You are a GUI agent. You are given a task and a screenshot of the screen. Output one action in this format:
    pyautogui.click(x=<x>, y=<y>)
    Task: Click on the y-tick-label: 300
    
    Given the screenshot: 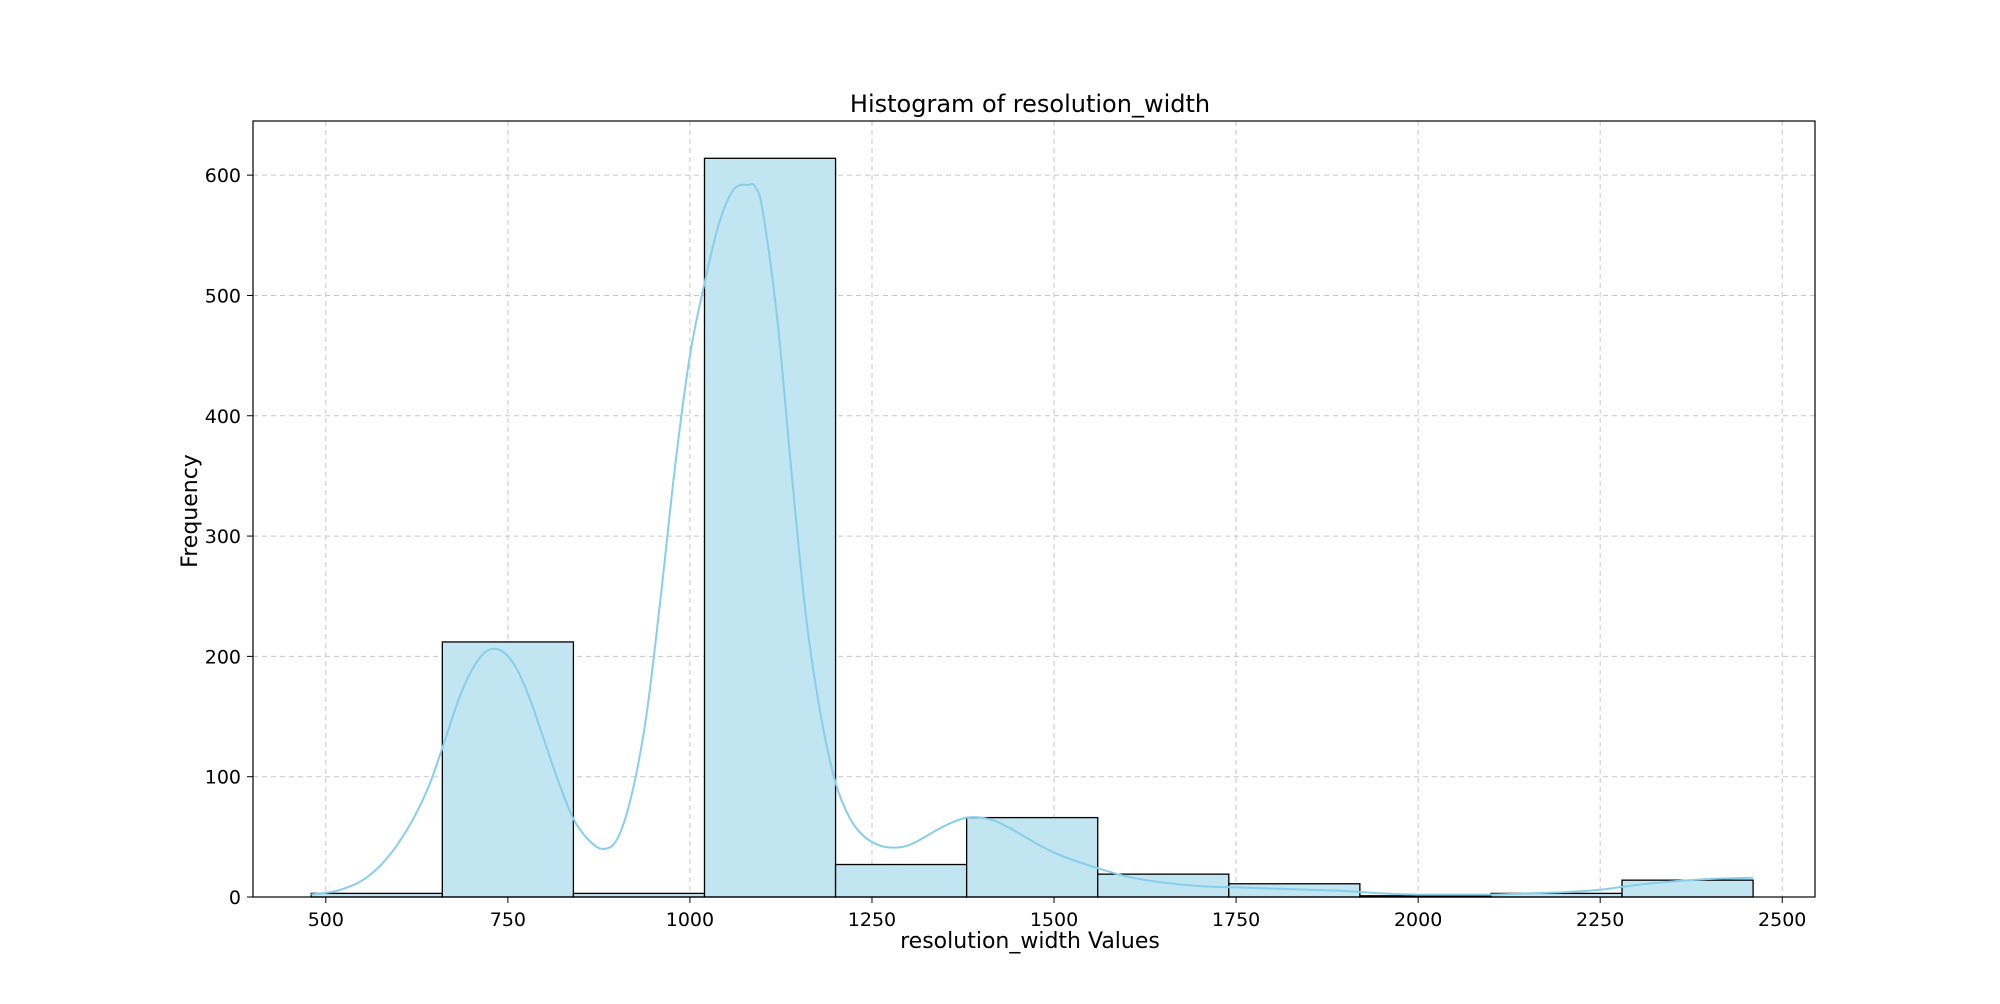 What is the action you would take?
    pyautogui.click(x=223, y=537)
    